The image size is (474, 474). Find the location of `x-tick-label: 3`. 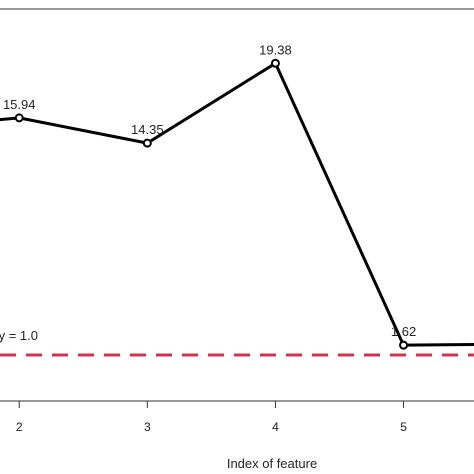

x-tick-label: 3 is located at coordinates (147, 427).